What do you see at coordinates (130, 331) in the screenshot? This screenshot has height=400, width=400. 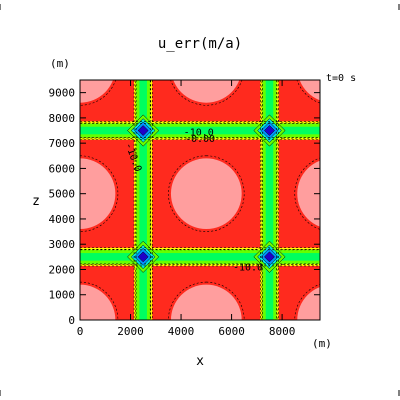 I see `x-tick-label: 2000` at bounding box center [130, 331].